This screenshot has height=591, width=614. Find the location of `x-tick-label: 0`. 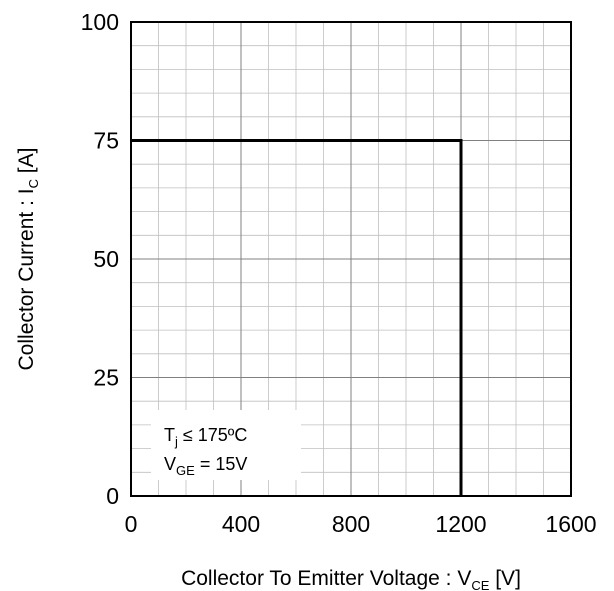

x-tick-label: 0 is located at coordinates (131, 524).